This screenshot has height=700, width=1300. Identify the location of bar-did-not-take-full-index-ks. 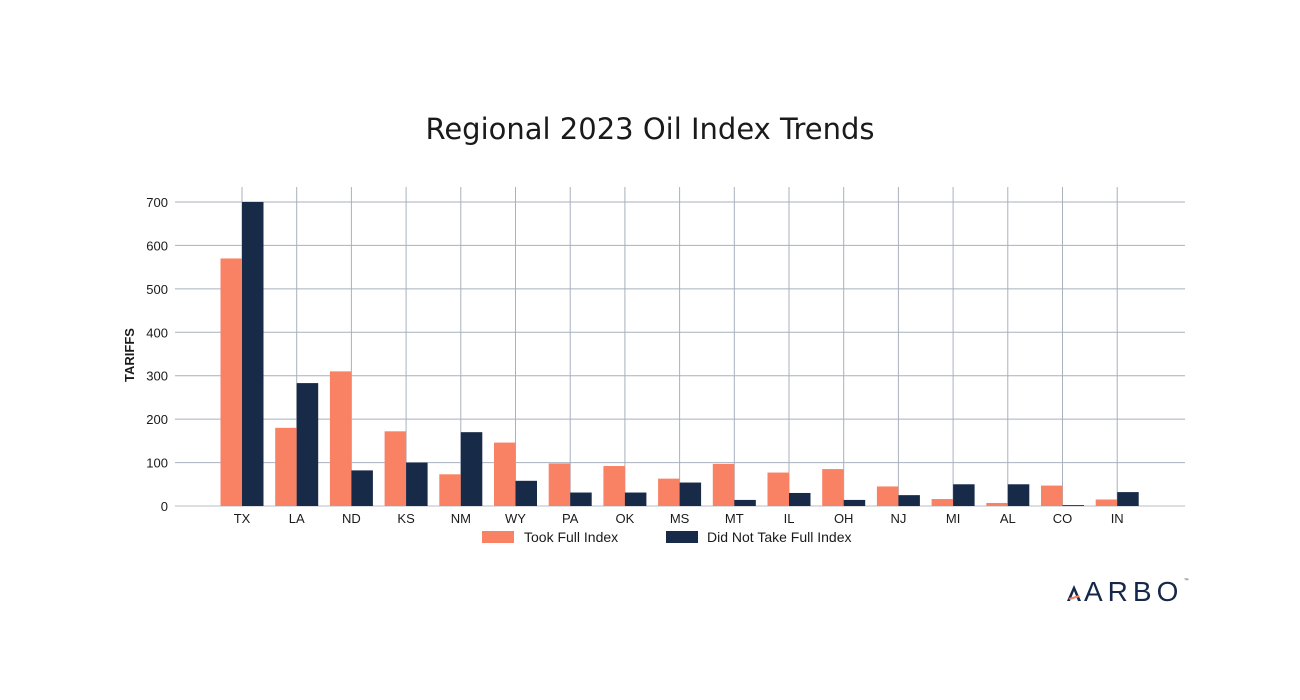
(417, 484).